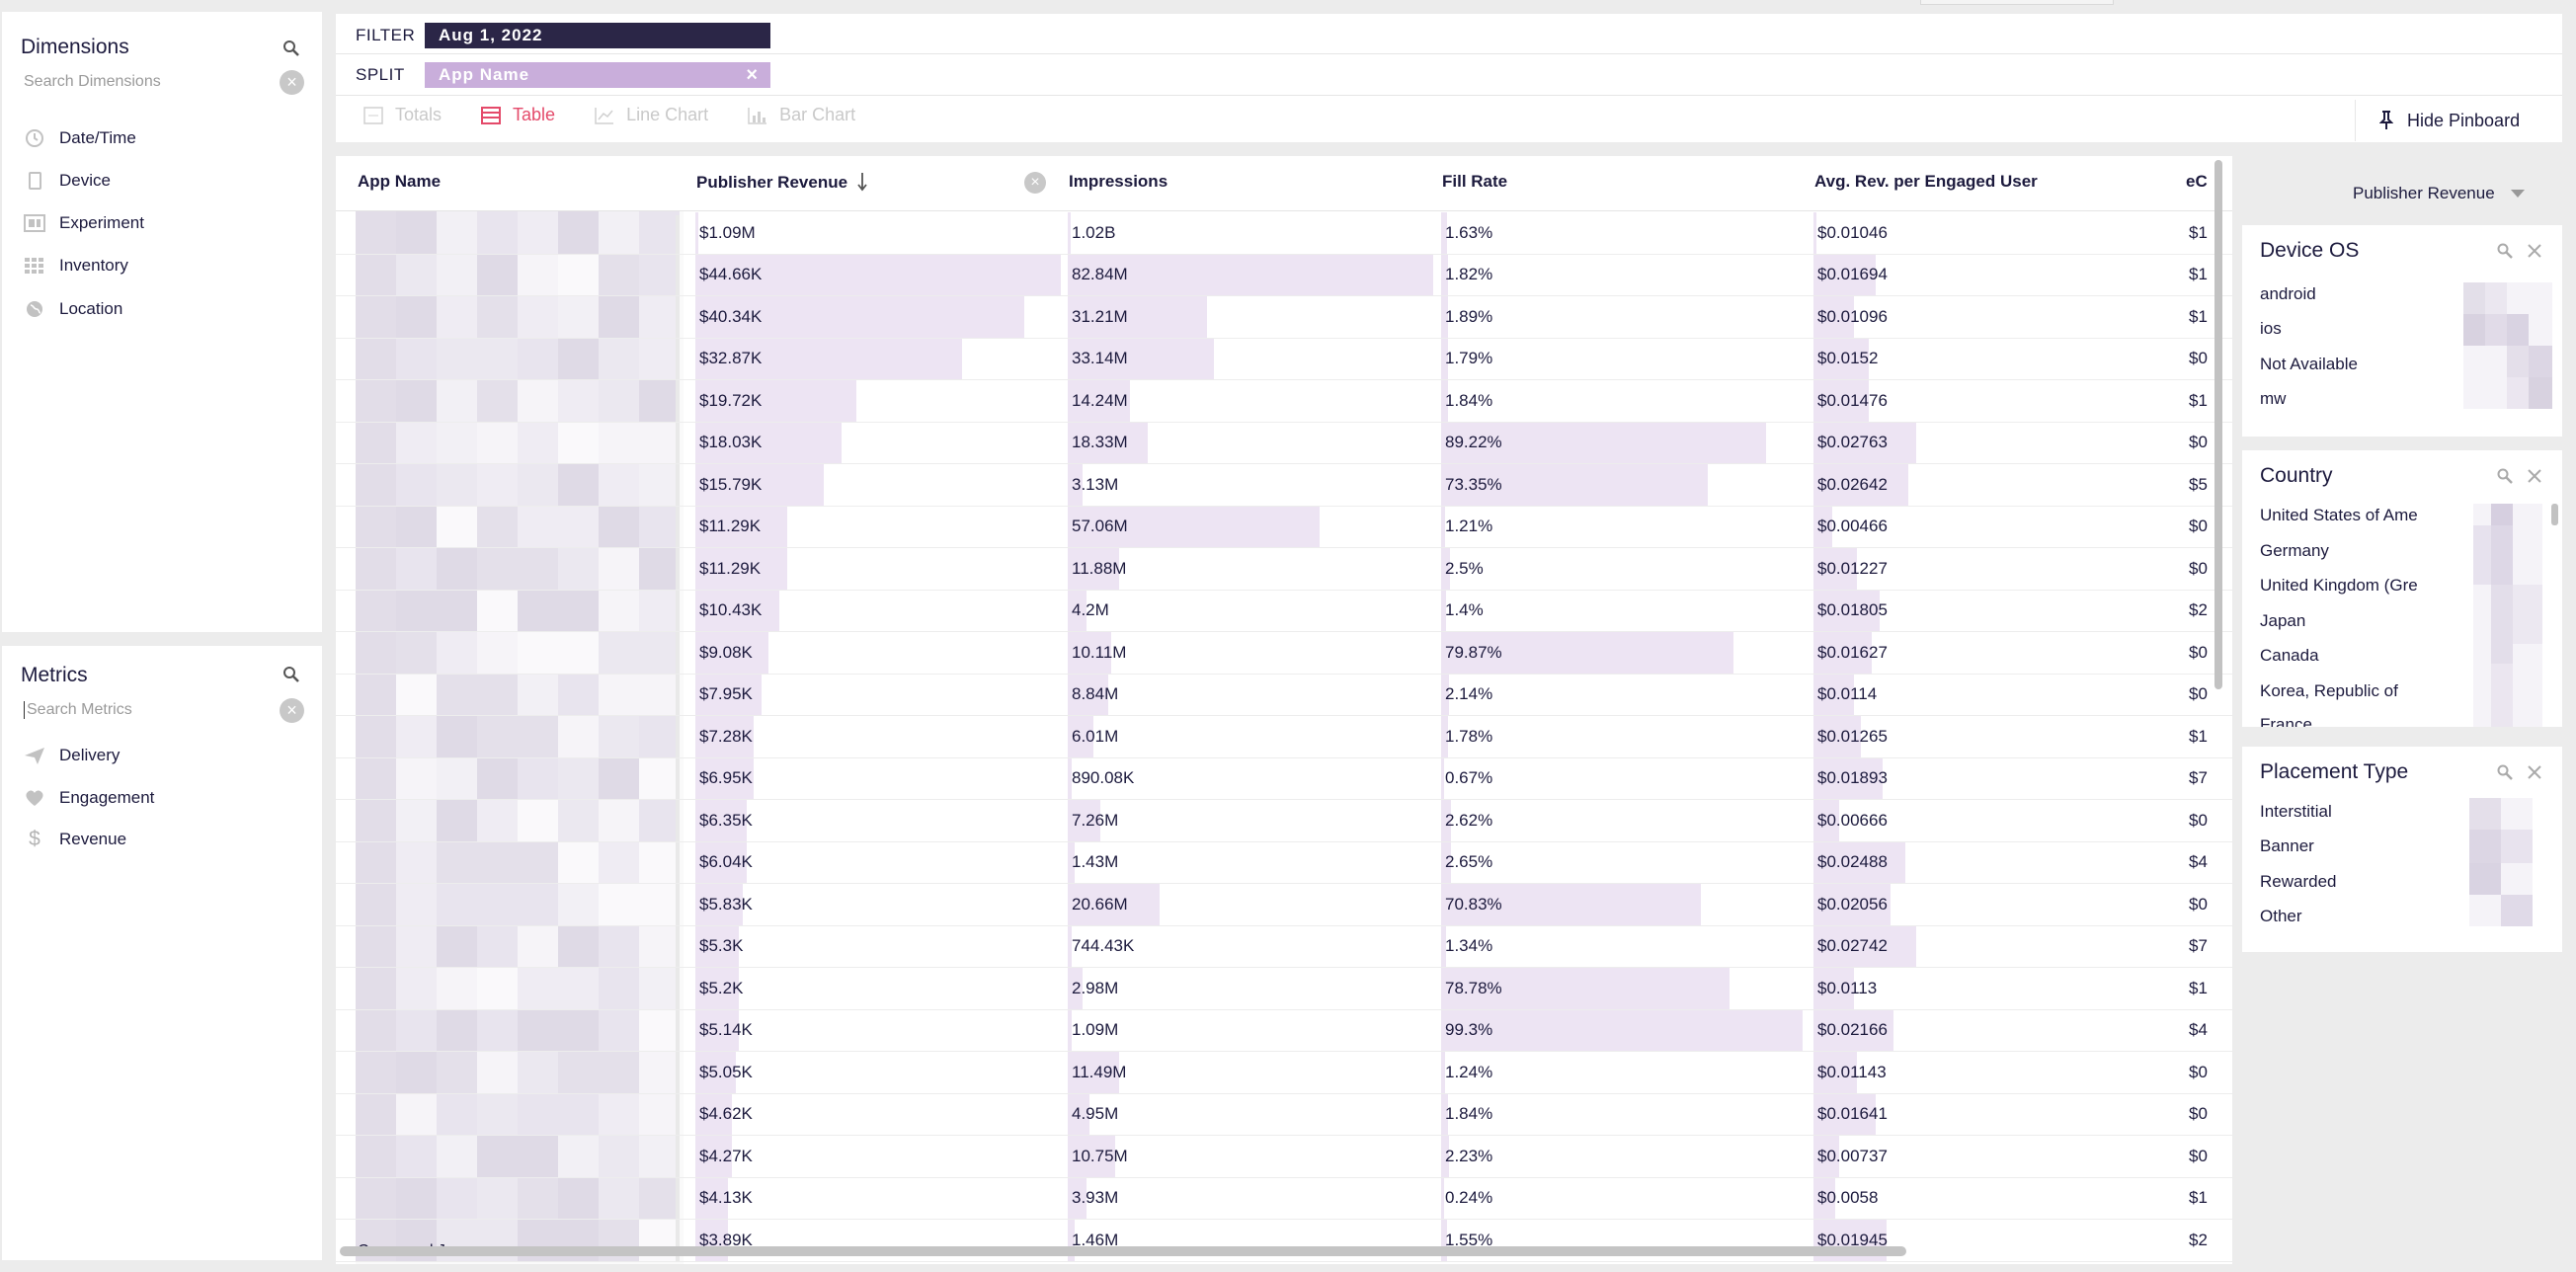 The image size is (2576, 1272). I want to click on pin-item: android, so click(2288, 293).